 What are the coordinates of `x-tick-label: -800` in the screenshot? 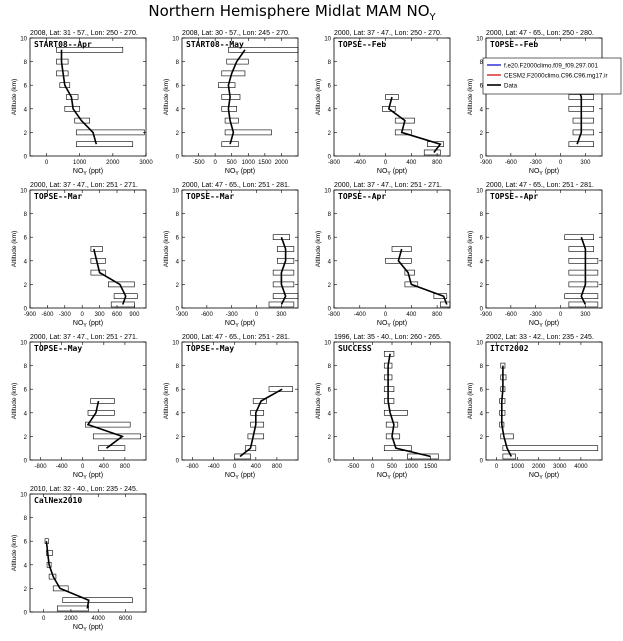 It's located at (334, 315).